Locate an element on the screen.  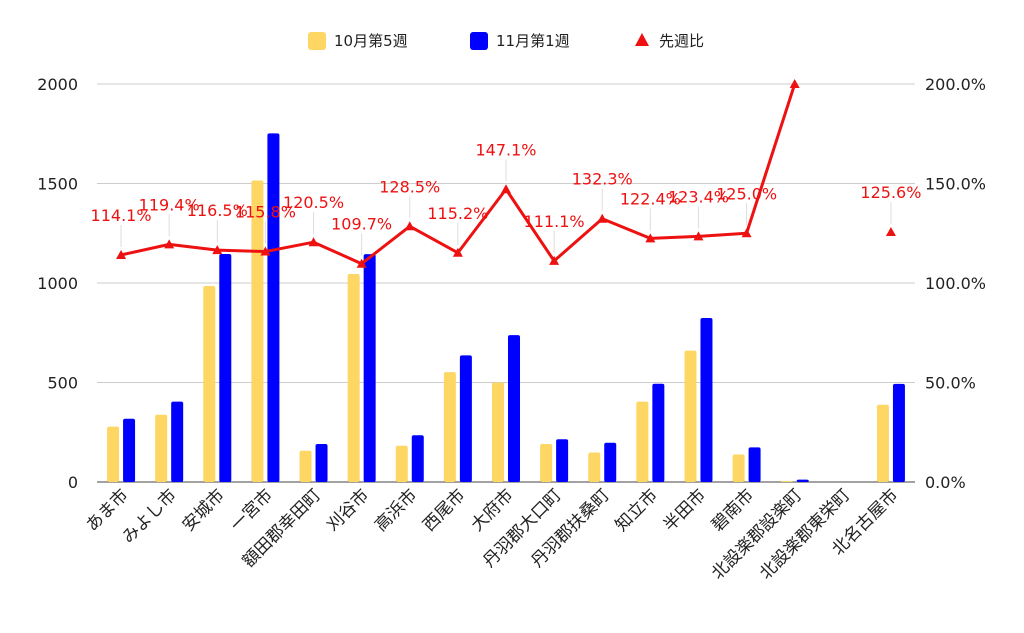
right-axis-tick-label: 150.0% is located at coordinates (955, 184).